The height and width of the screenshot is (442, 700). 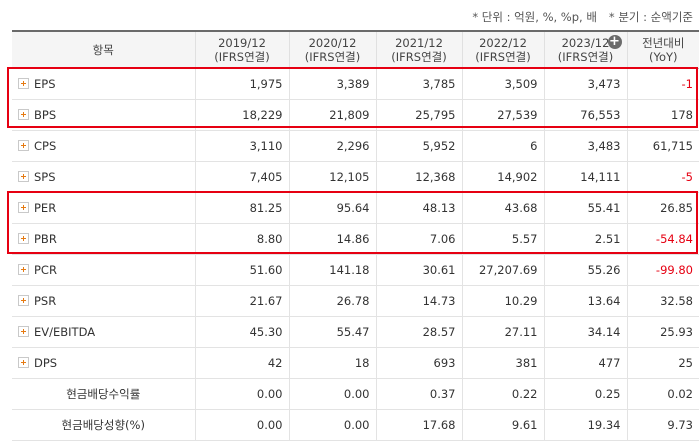 What do you see at coordinates (585, 146) in the screenshot?
I see `cell: 3,483` at bounding box center [585, 146].